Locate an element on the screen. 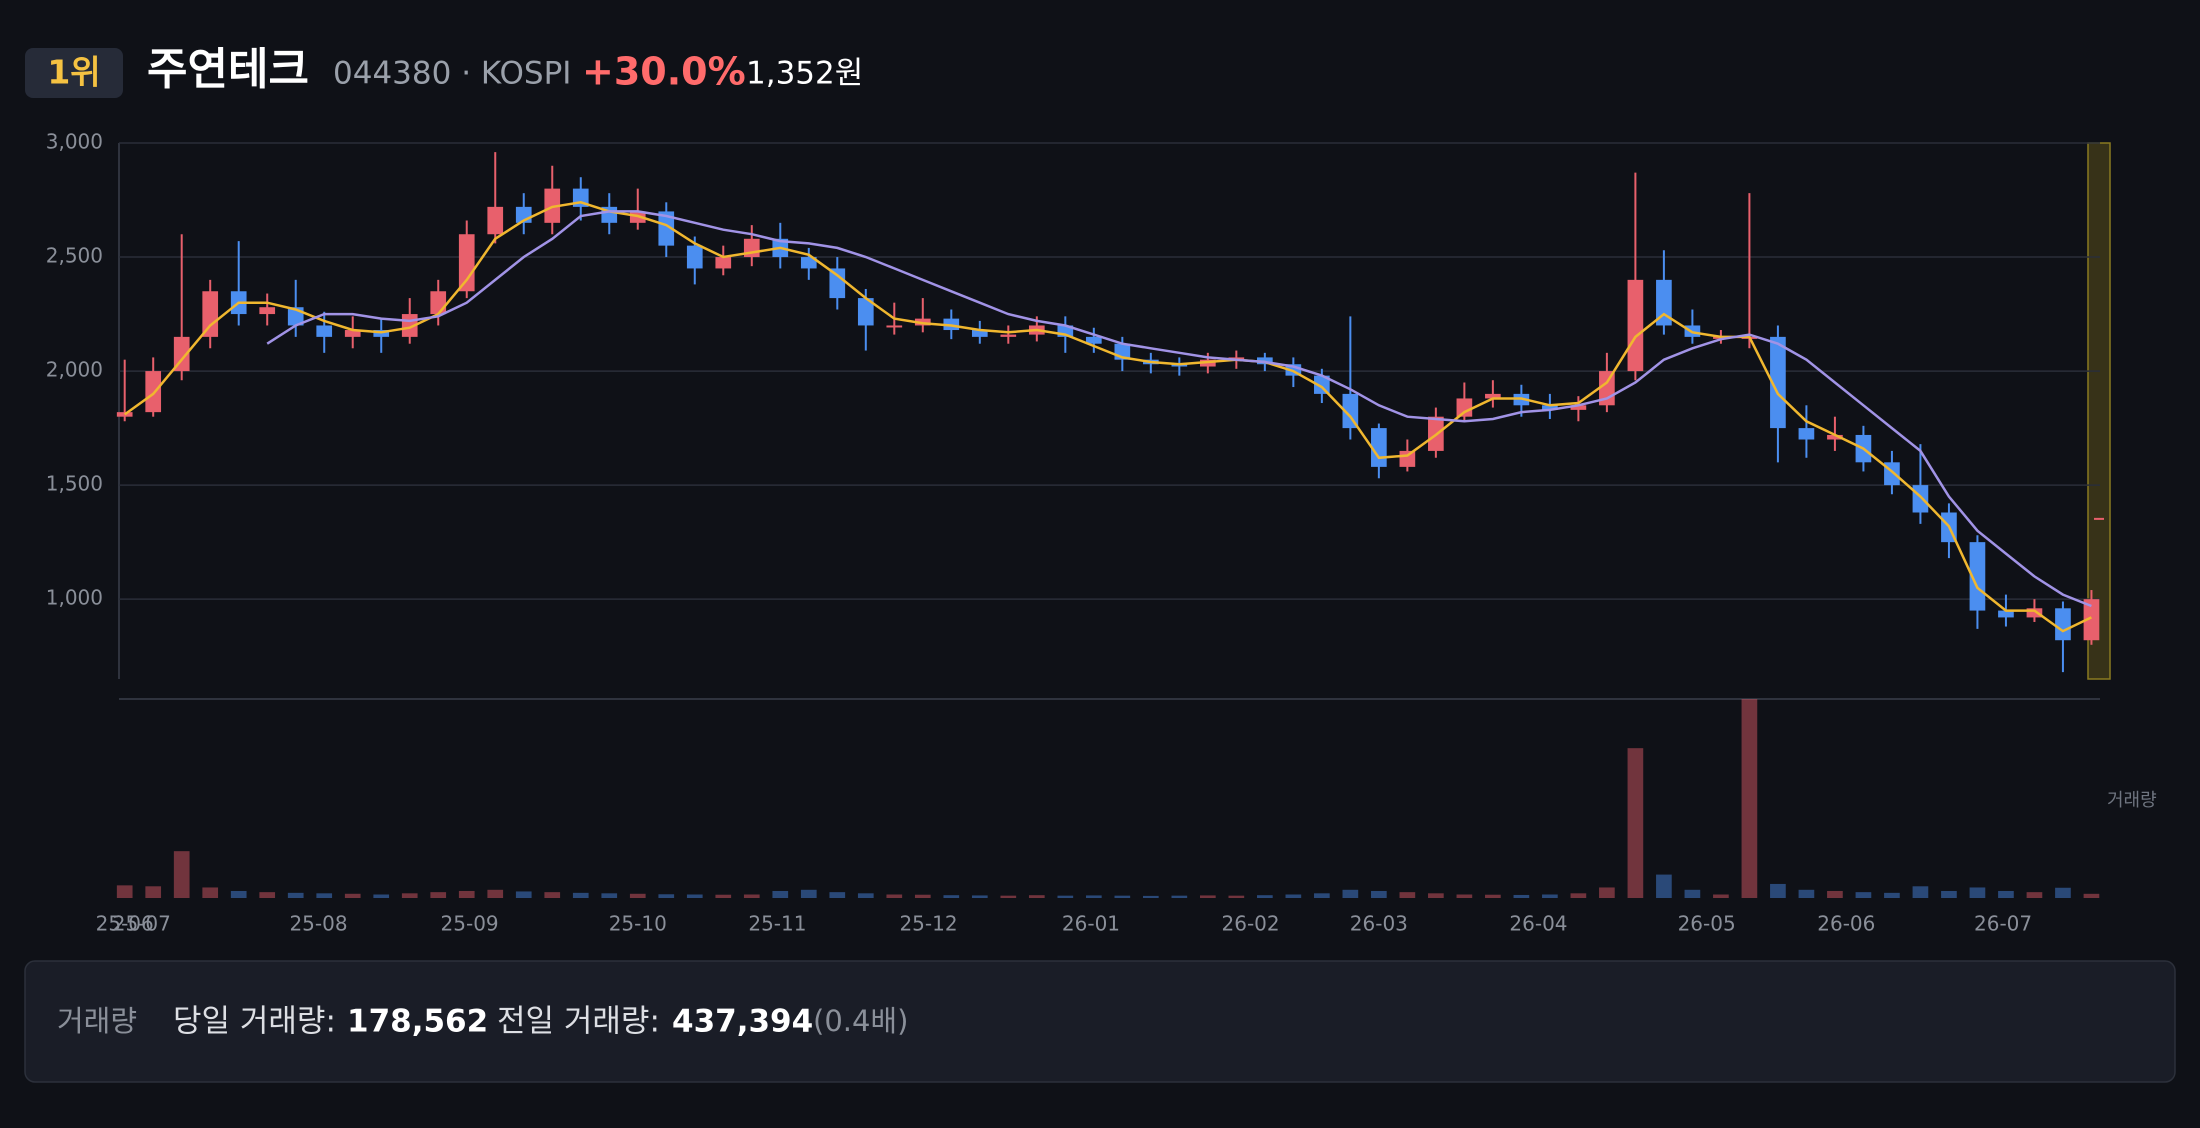 The height and width of the screenshot is (1128, 2200). x-tick-label: 25-10 is located at coordinates (638, 924).